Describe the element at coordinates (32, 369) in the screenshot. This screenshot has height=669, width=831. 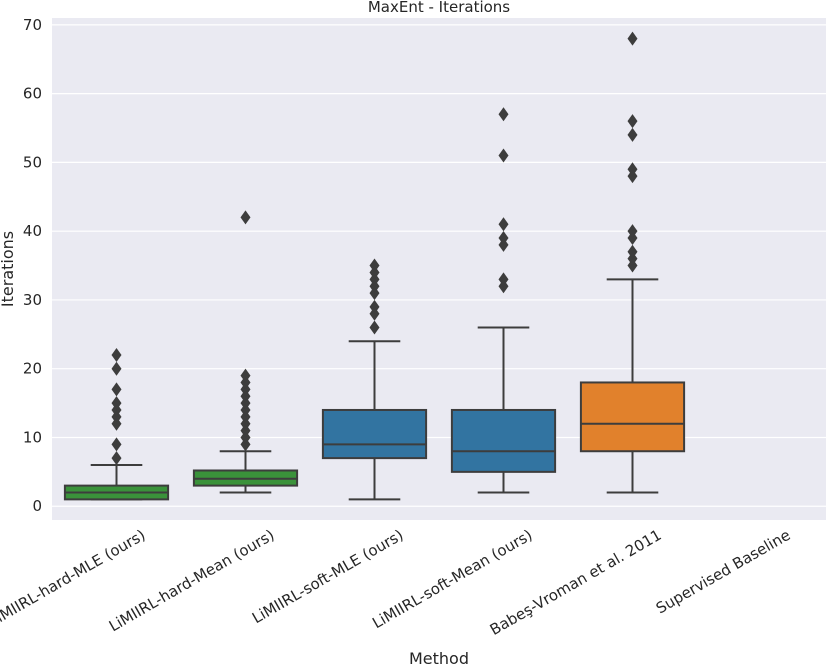
I see `y-tick-20: 20` at that location.